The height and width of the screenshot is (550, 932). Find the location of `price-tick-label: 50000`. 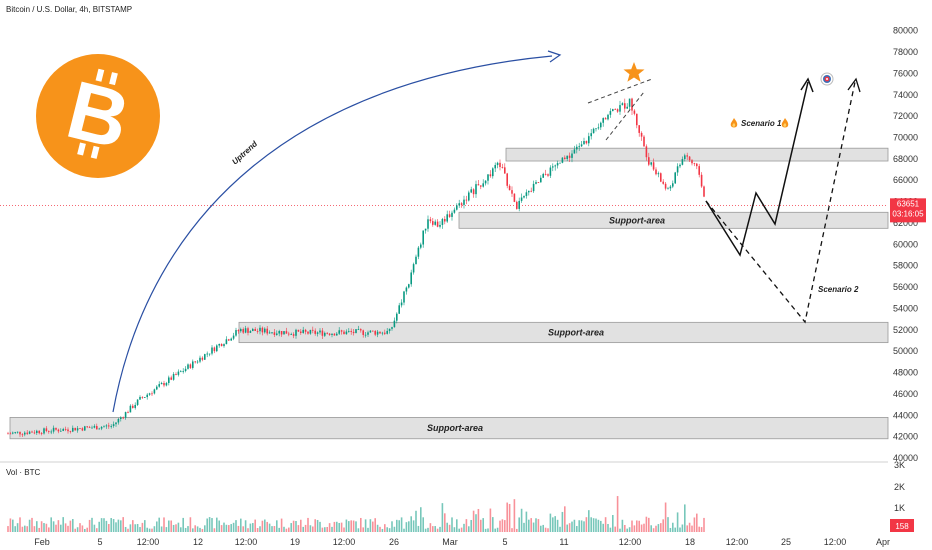

price-tick-label: 50000 is located at coordinates (905, 351).